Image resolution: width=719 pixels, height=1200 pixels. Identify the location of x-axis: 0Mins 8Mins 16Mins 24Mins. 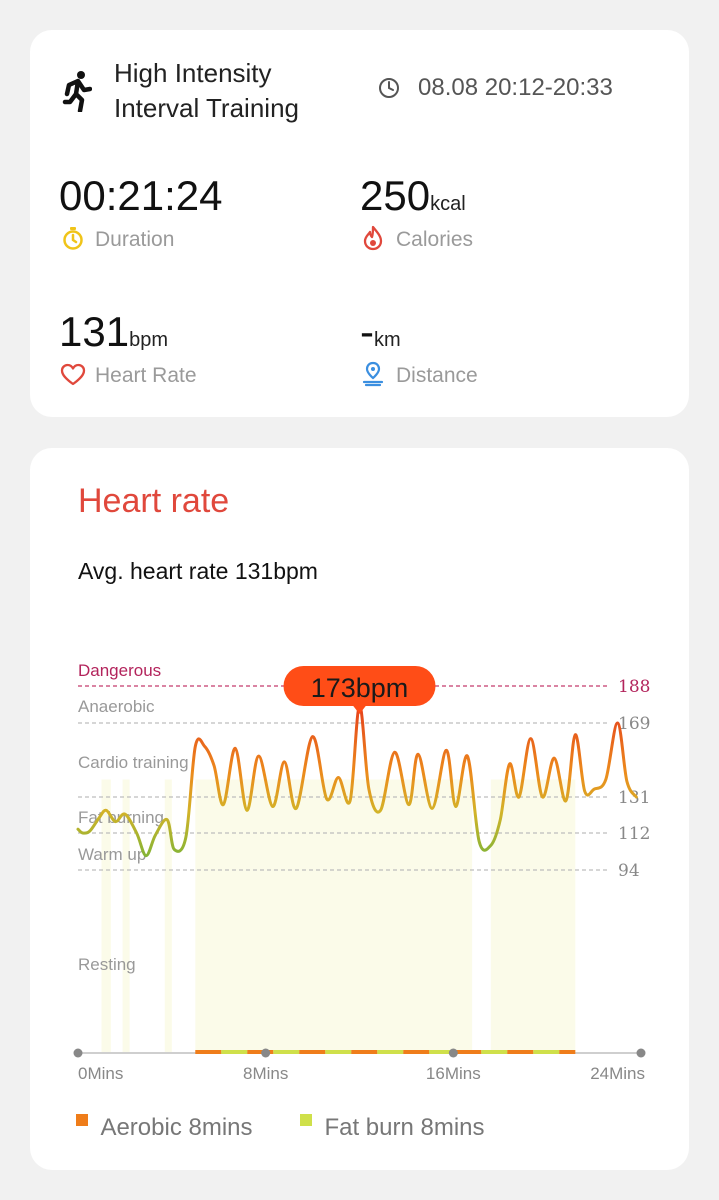
(359, 1065).